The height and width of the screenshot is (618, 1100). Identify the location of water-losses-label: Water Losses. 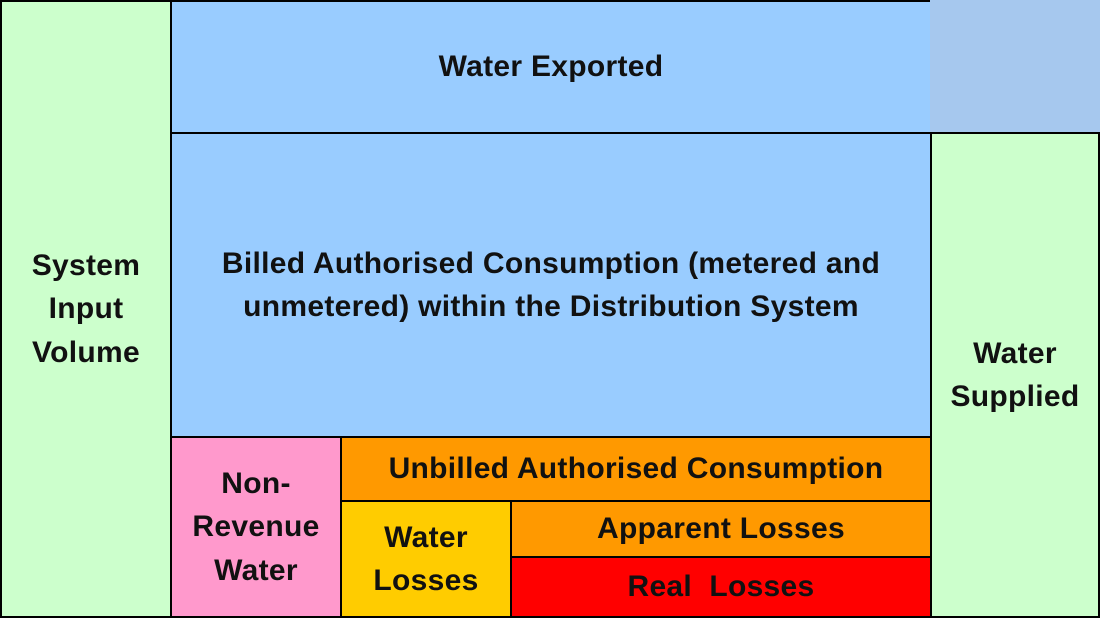
(426, 559).